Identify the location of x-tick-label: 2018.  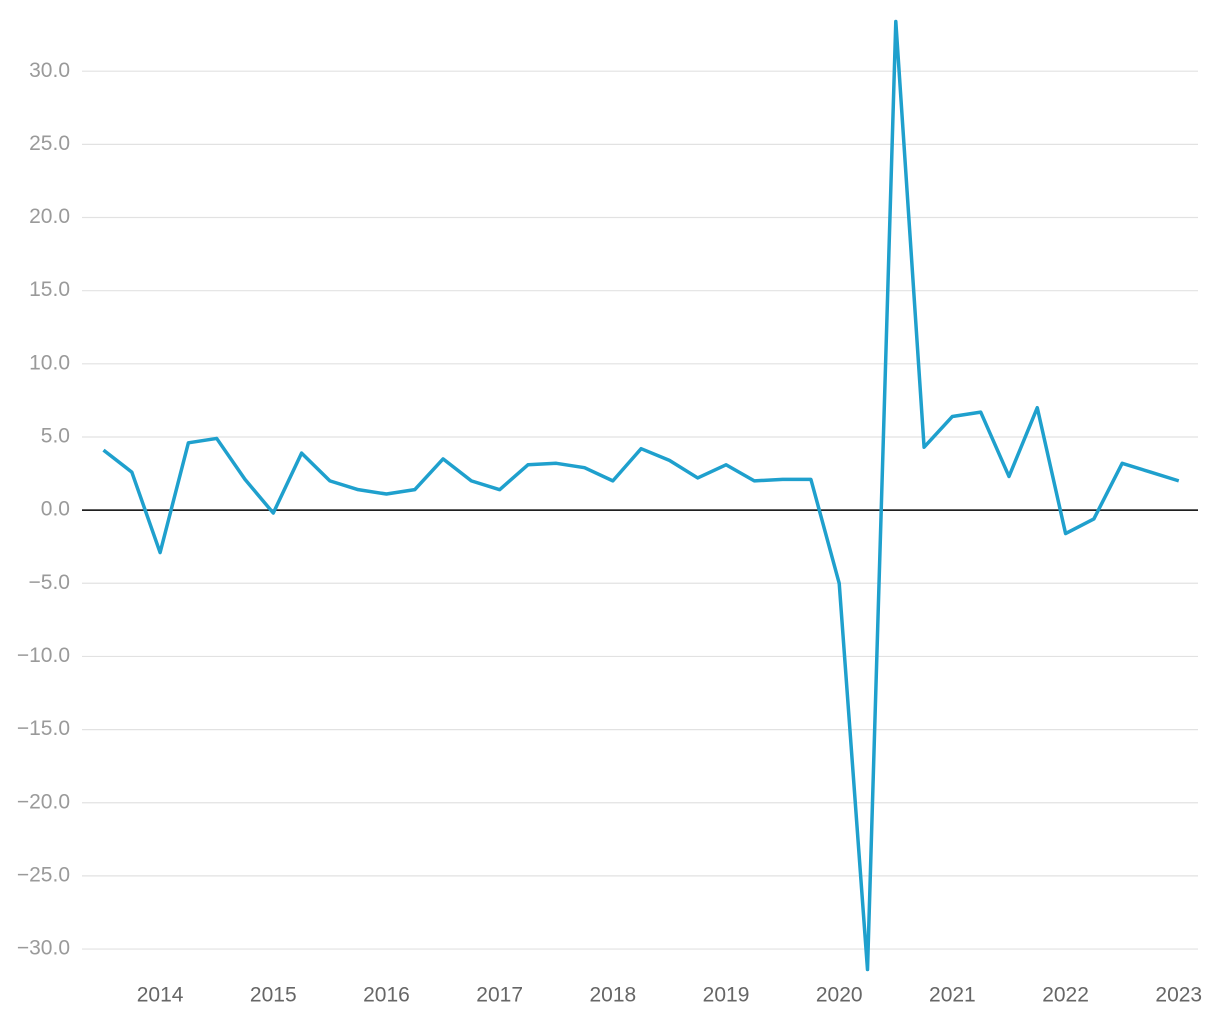
(612, 995).